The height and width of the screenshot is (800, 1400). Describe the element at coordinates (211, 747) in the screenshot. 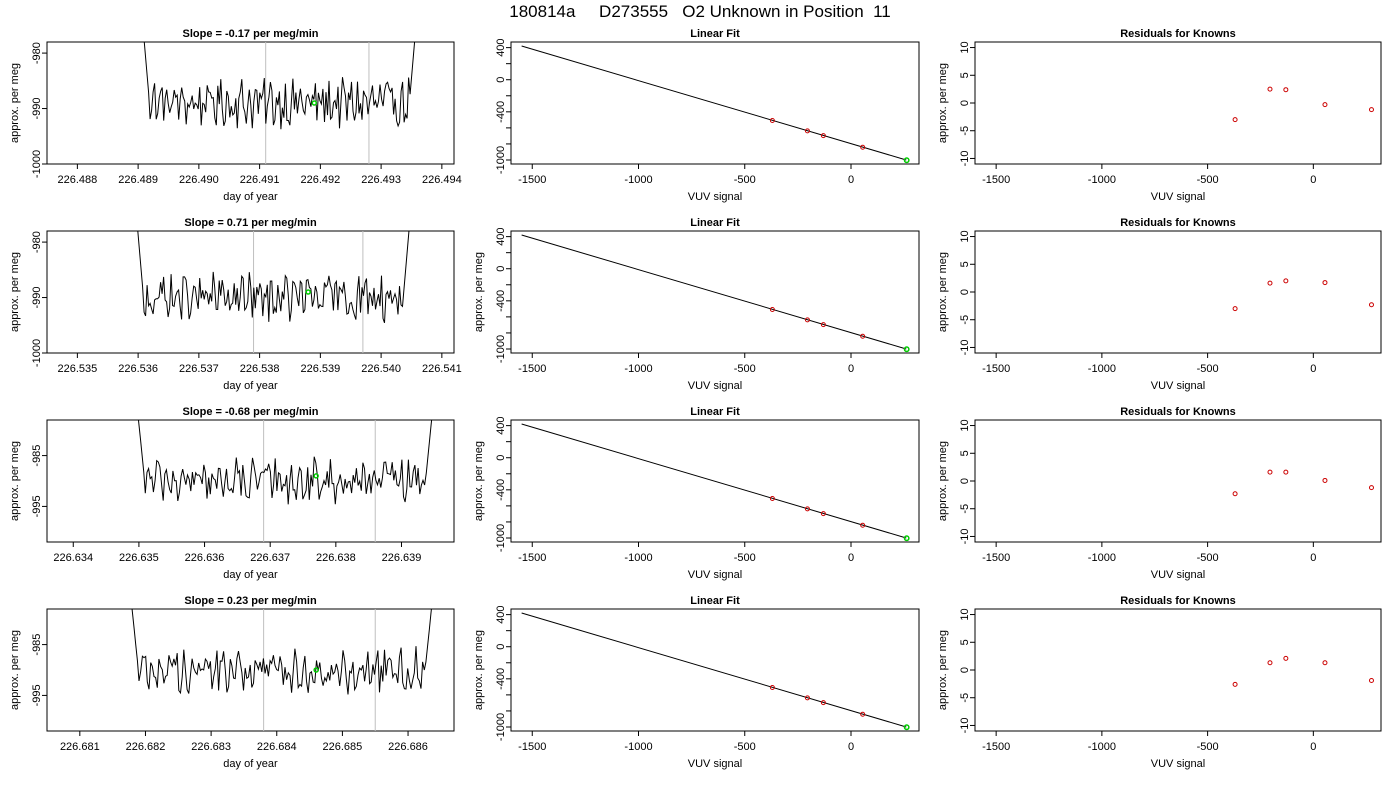

I see `x-tick-label: 226.683` at that location.